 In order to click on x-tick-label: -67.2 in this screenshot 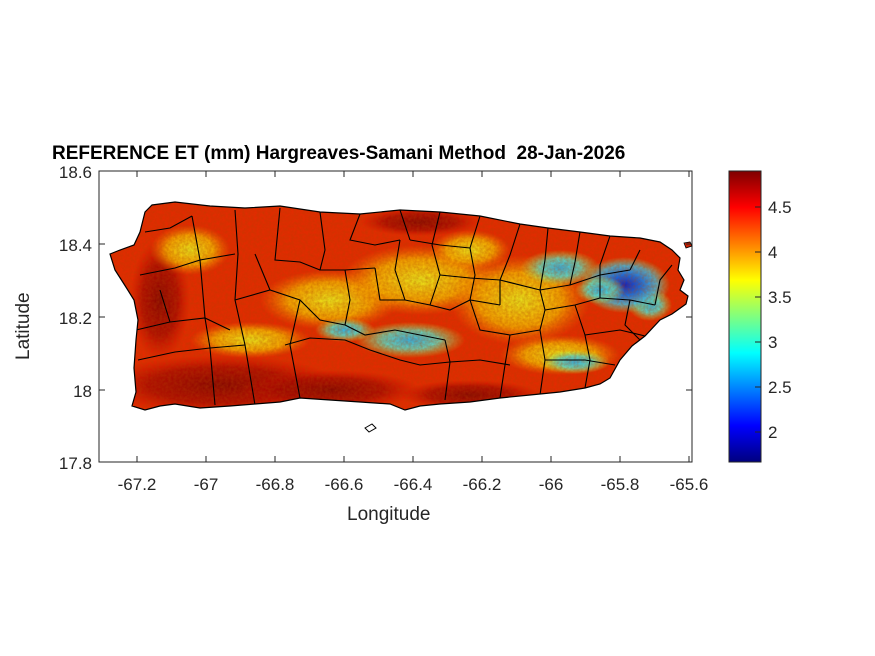, I will do `click(137, 484)`.